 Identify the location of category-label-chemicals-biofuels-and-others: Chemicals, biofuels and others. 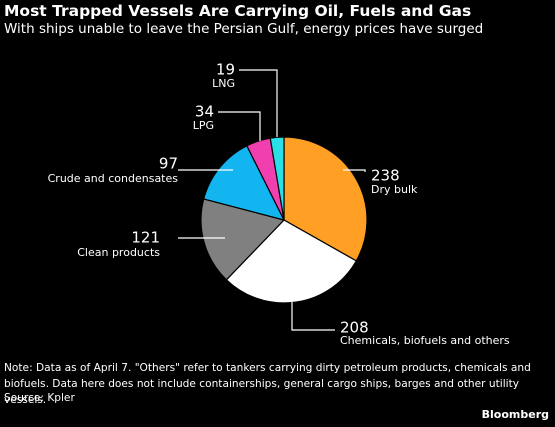
(425, 340).